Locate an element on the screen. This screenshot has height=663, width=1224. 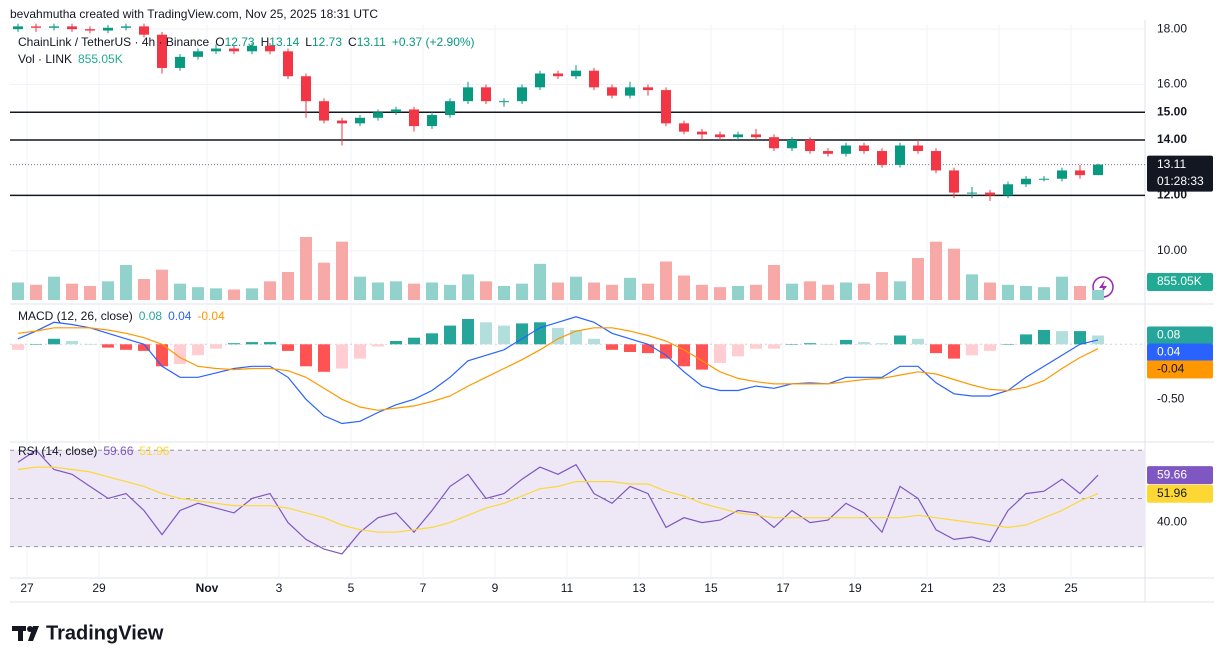
y-tick-label: 16.00 is located at coordinates (1172, 84).